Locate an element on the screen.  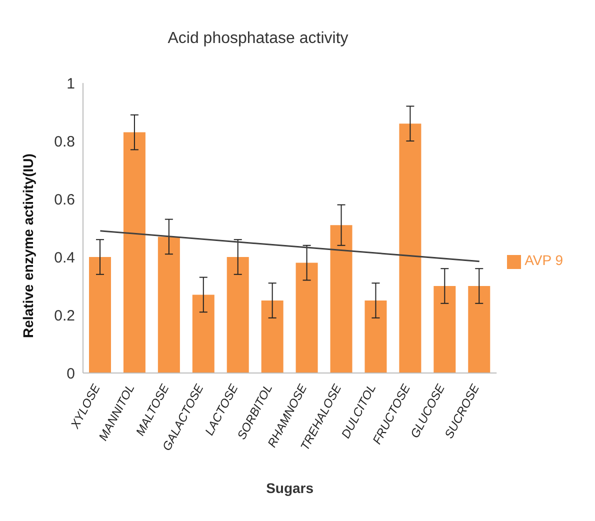
y-tick-label: 0.8 is located at coordinates (64, 141).